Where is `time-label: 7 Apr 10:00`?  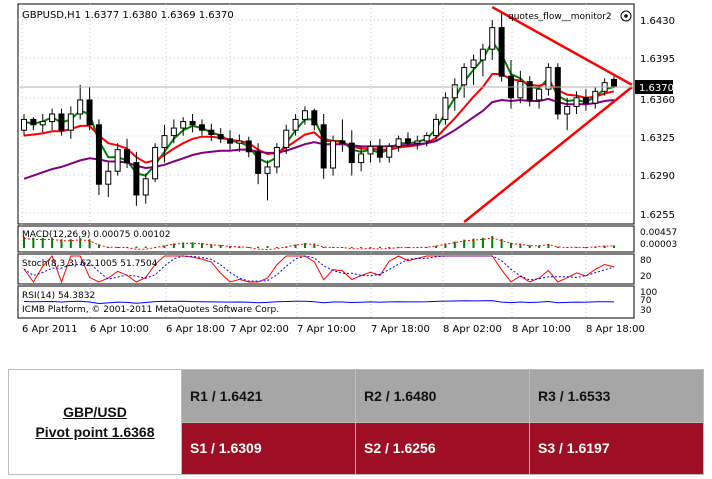
time-label: 7 Apr 10:00 is located at coordinates (326, 329).